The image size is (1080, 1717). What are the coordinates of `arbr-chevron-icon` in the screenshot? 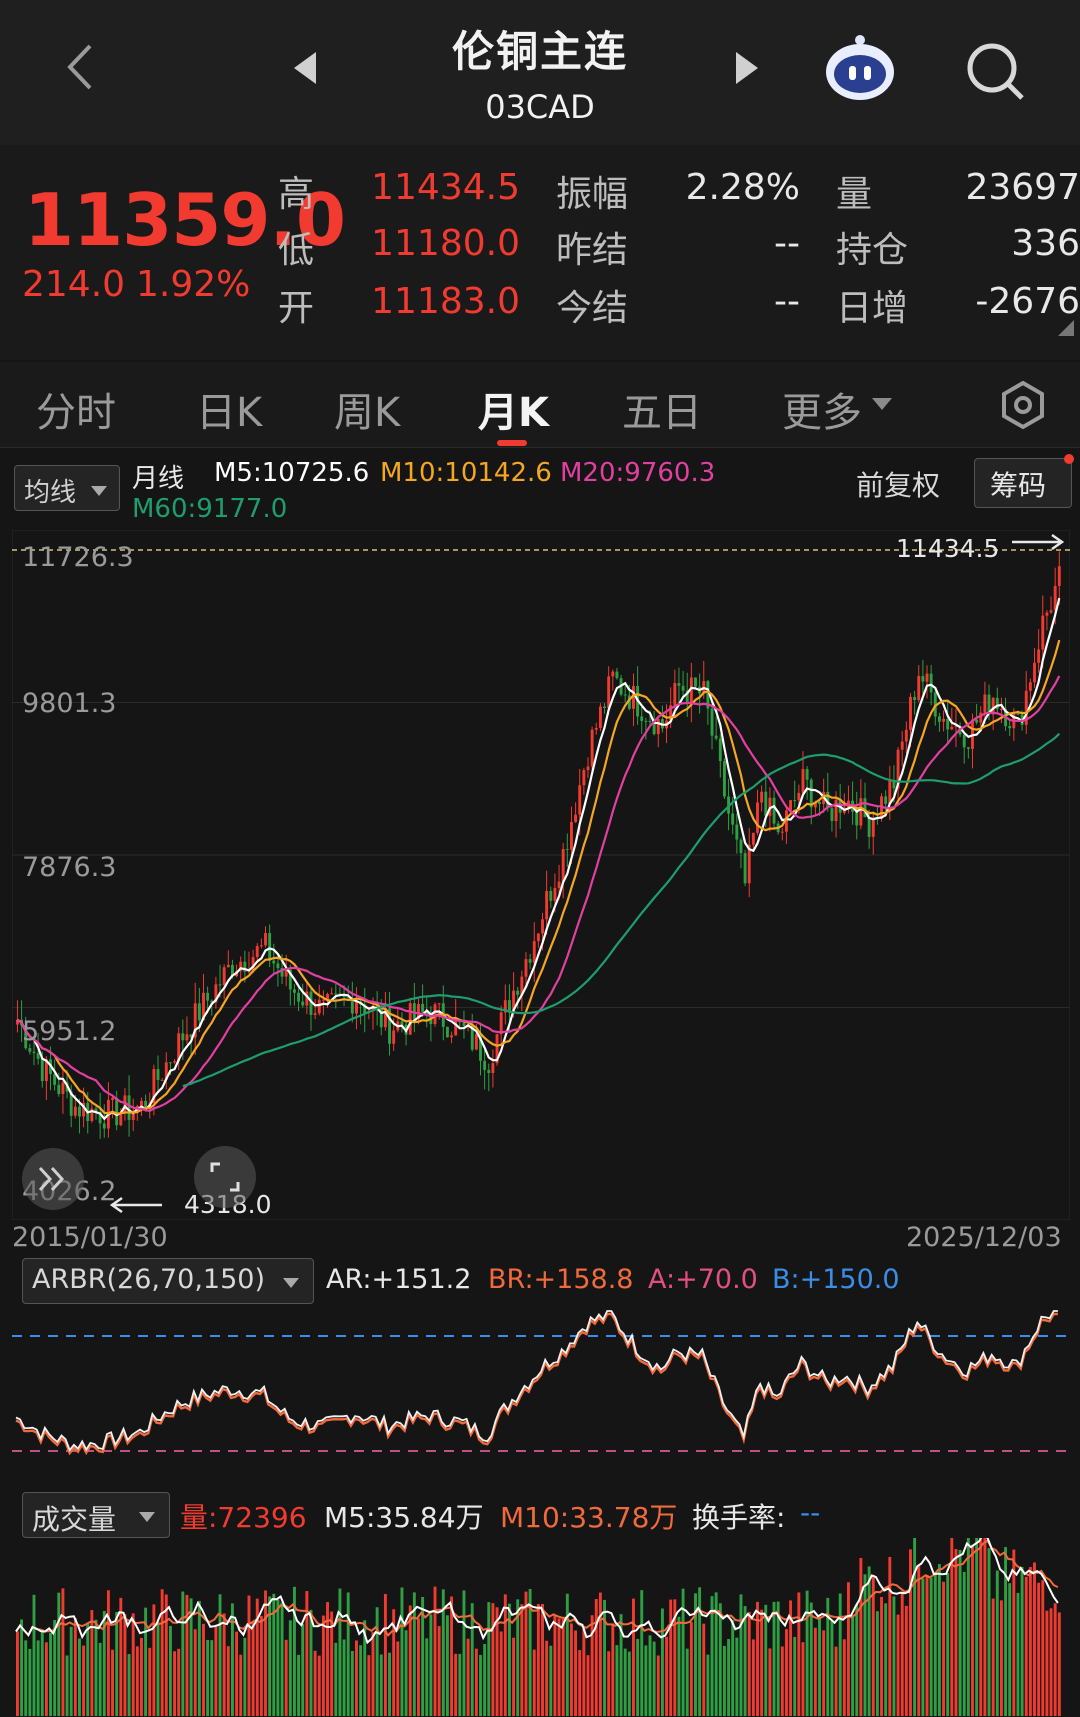 It's located at (291, 1281).